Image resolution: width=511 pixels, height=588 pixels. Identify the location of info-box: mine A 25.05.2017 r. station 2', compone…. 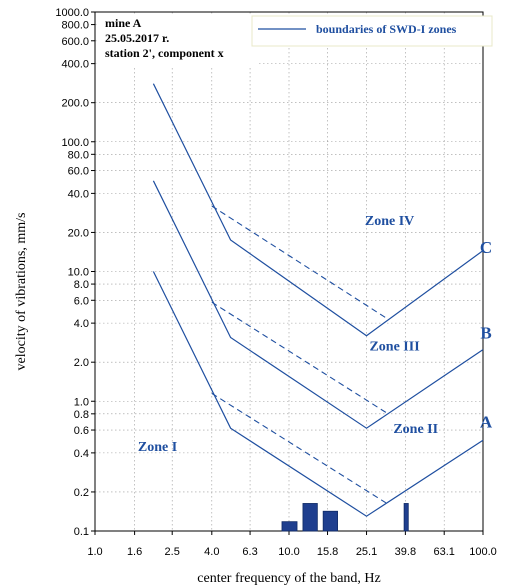
(178, 40).